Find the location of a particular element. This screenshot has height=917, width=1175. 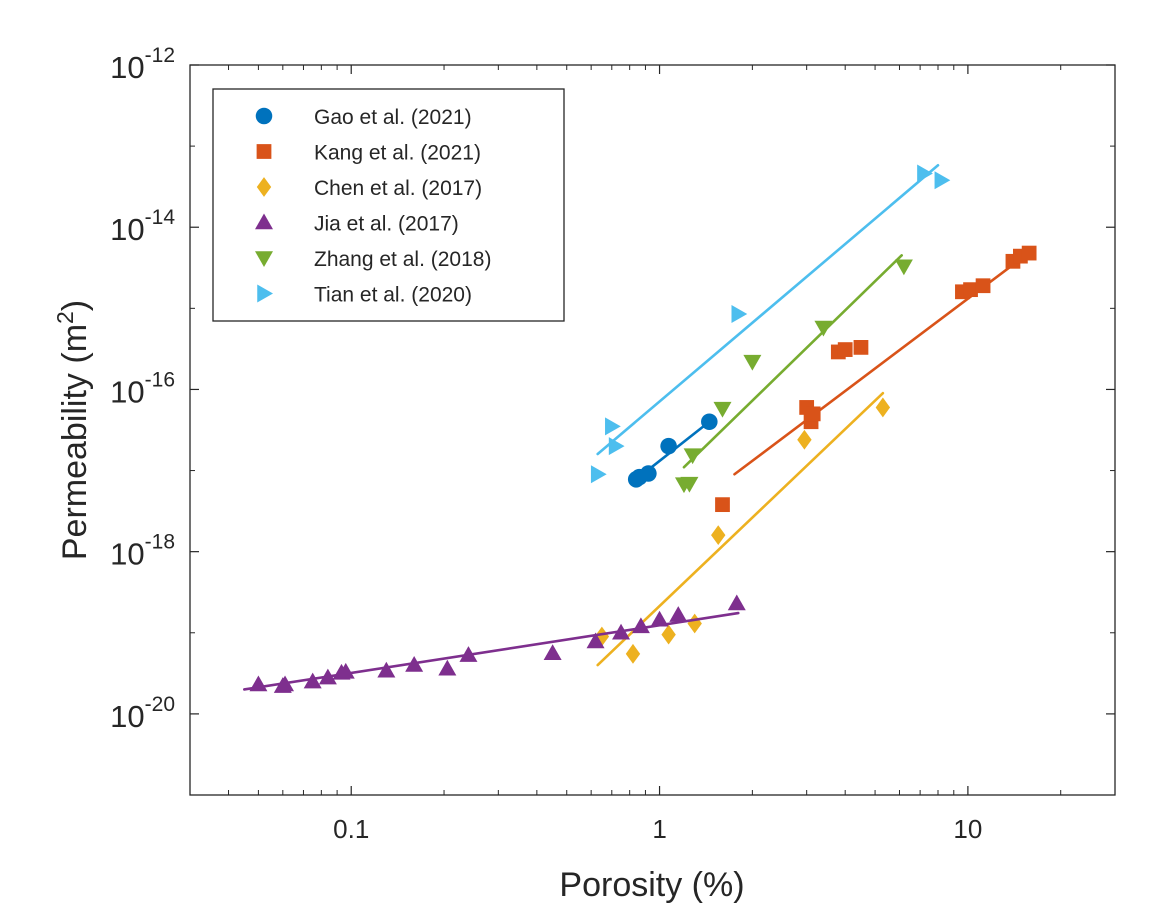

legend-item: Jia et al. (2017) is located at coordinates (357, 224).